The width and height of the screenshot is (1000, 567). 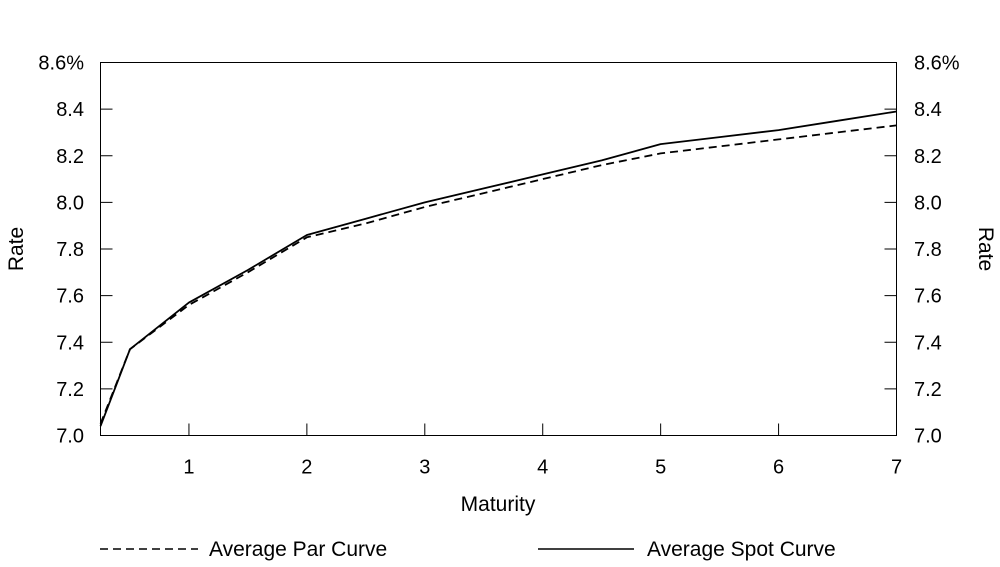 I want to click on y-tick-label-right: 7.0, so click(x=928, y=437).